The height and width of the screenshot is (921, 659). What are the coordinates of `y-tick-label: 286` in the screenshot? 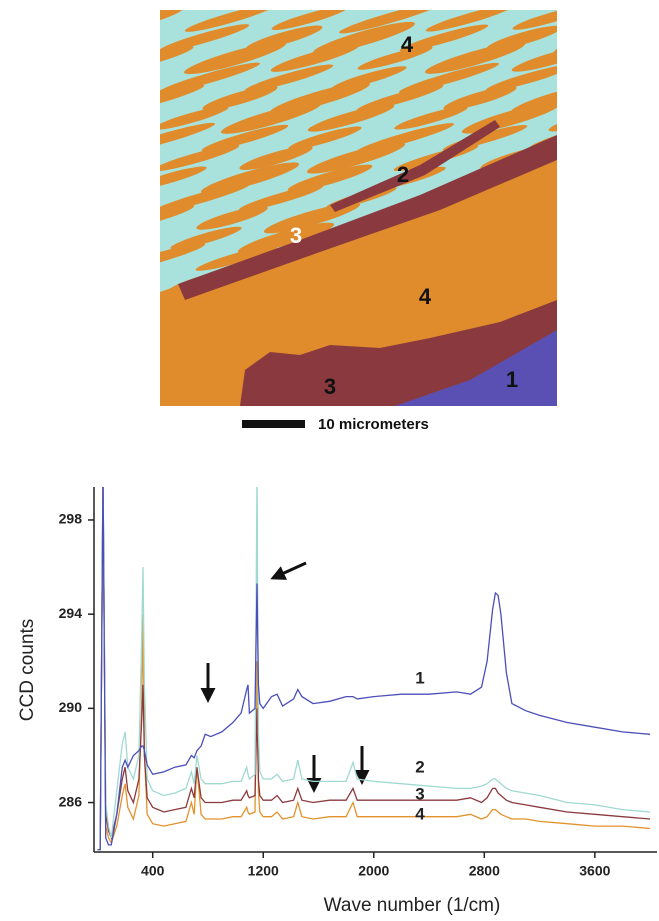 It's located at (71, 801).